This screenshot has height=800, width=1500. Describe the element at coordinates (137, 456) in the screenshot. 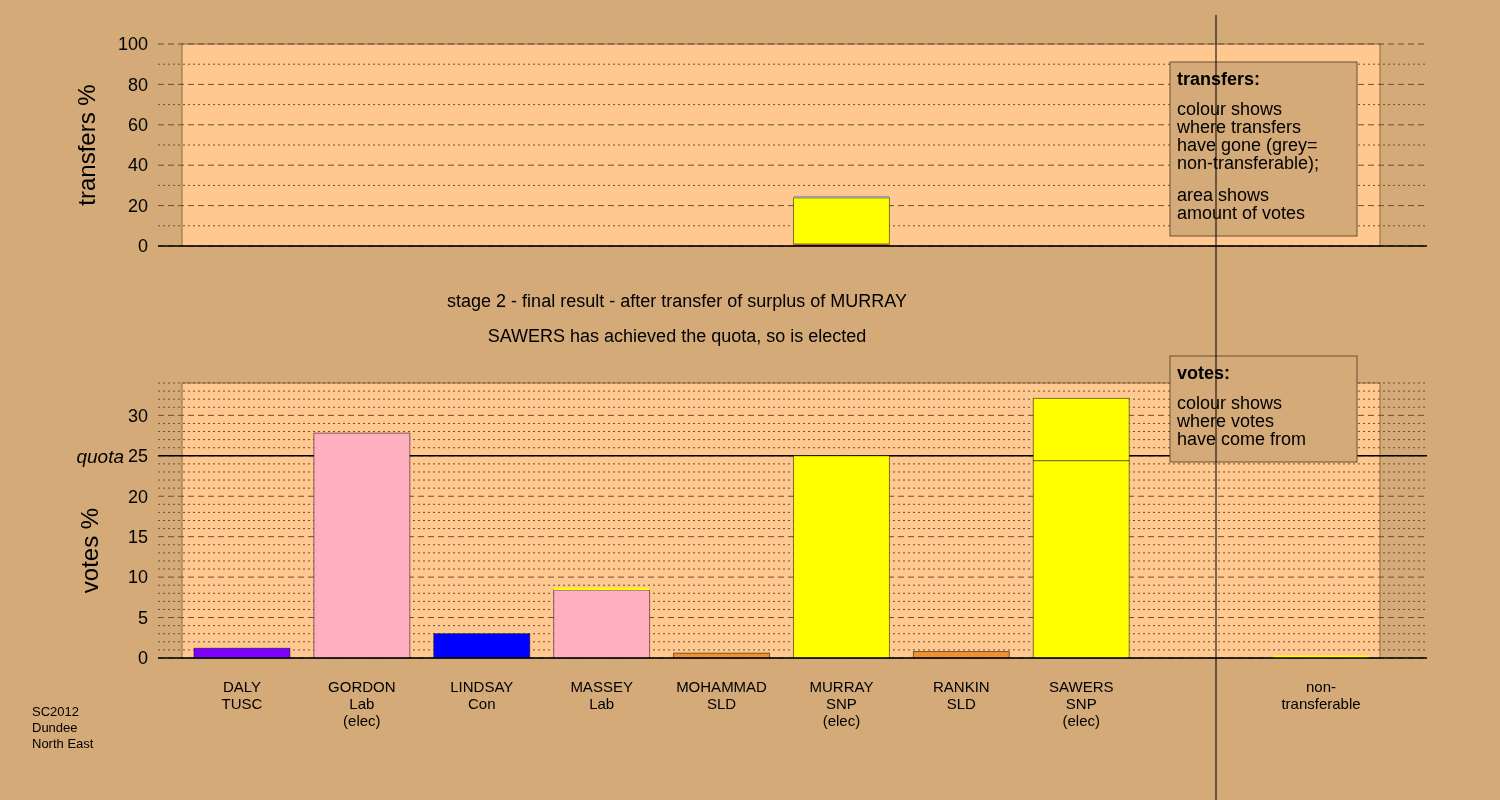

I see `y-tick-label: 25` at that location.